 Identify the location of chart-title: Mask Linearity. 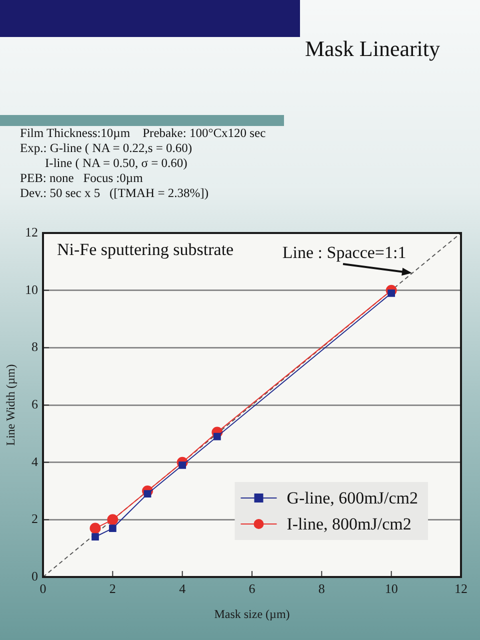
(372, 49).